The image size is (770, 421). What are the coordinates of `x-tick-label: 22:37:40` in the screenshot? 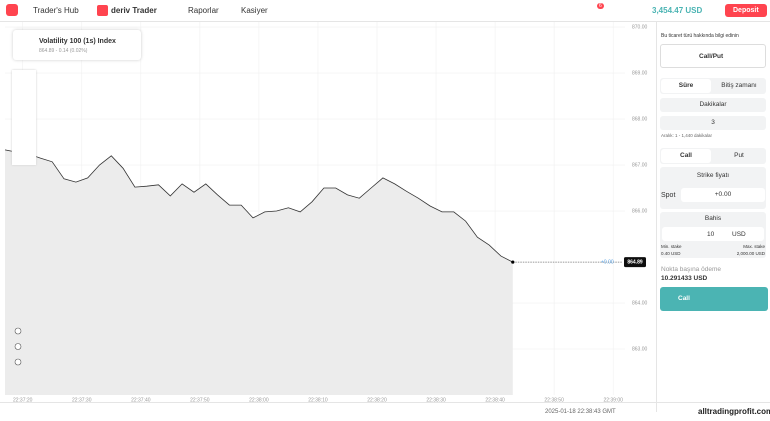 It's located at (141, 400).